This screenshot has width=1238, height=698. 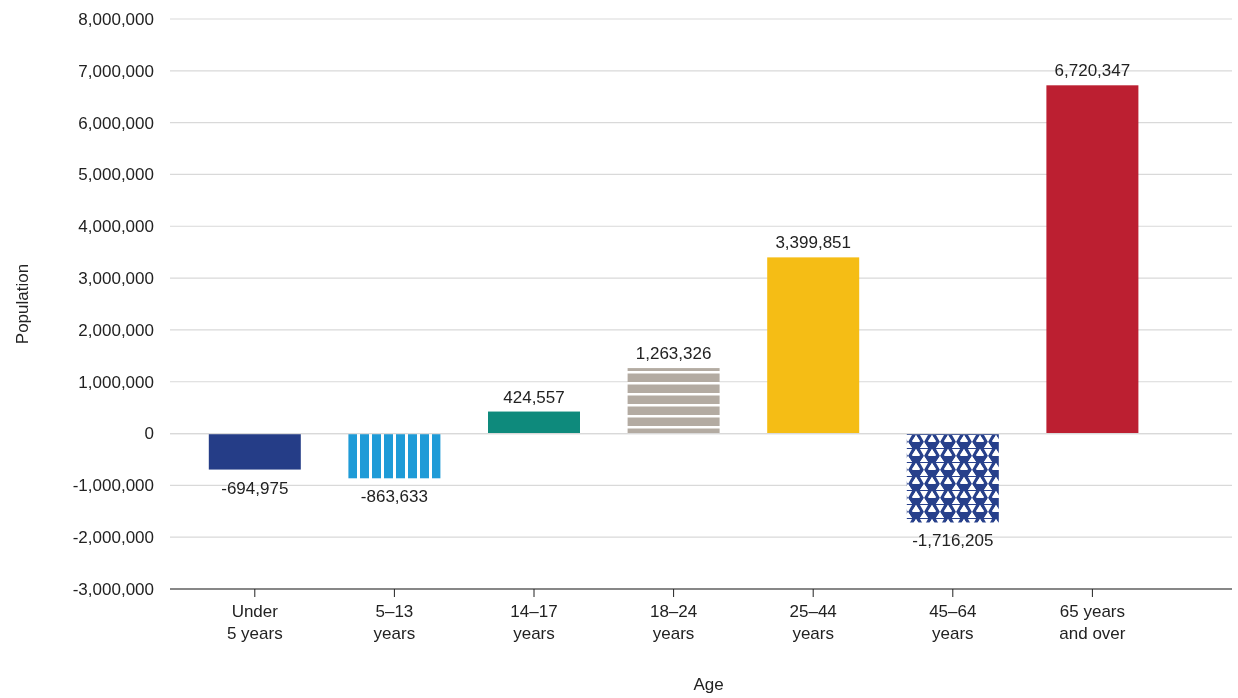 What do you see at coordinates (116, 71) in the screenshot?
I see `y-tick-label: 7,000,000` at bounding box center [116, 71].